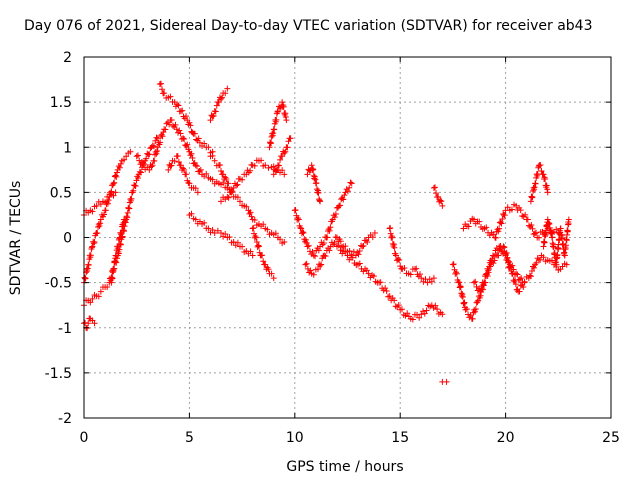 The height and width of the screenshot is (480, 640). I want to click on y-tick-label: -0.5, so click(58, 284).